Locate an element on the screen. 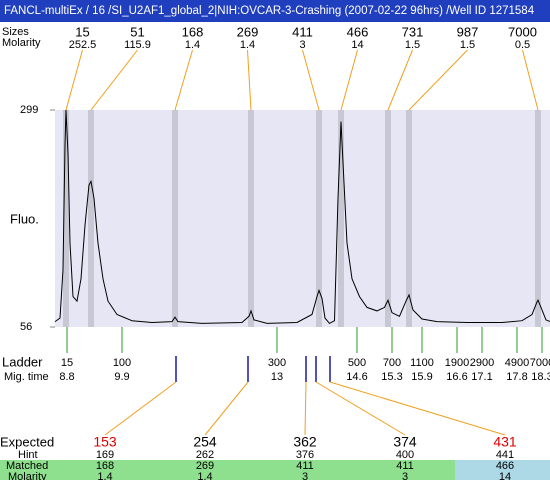 Image resolution: width=550 pixels, height=480 pixels. ladder-time: 9.9 is located at coordinates (121, 377).